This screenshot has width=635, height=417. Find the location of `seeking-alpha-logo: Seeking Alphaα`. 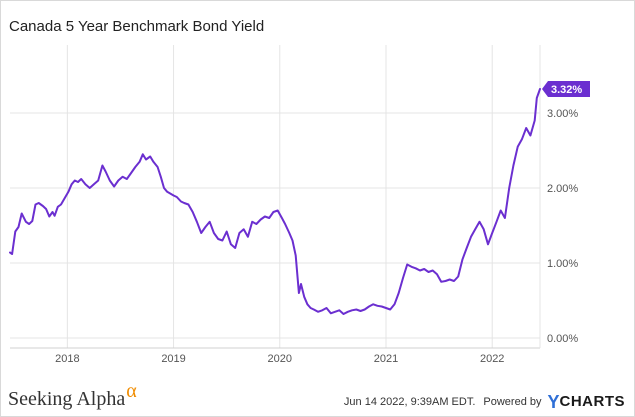

seeking-alpha-logo: Seeking Alphaα is located at coordinates (72, 395).